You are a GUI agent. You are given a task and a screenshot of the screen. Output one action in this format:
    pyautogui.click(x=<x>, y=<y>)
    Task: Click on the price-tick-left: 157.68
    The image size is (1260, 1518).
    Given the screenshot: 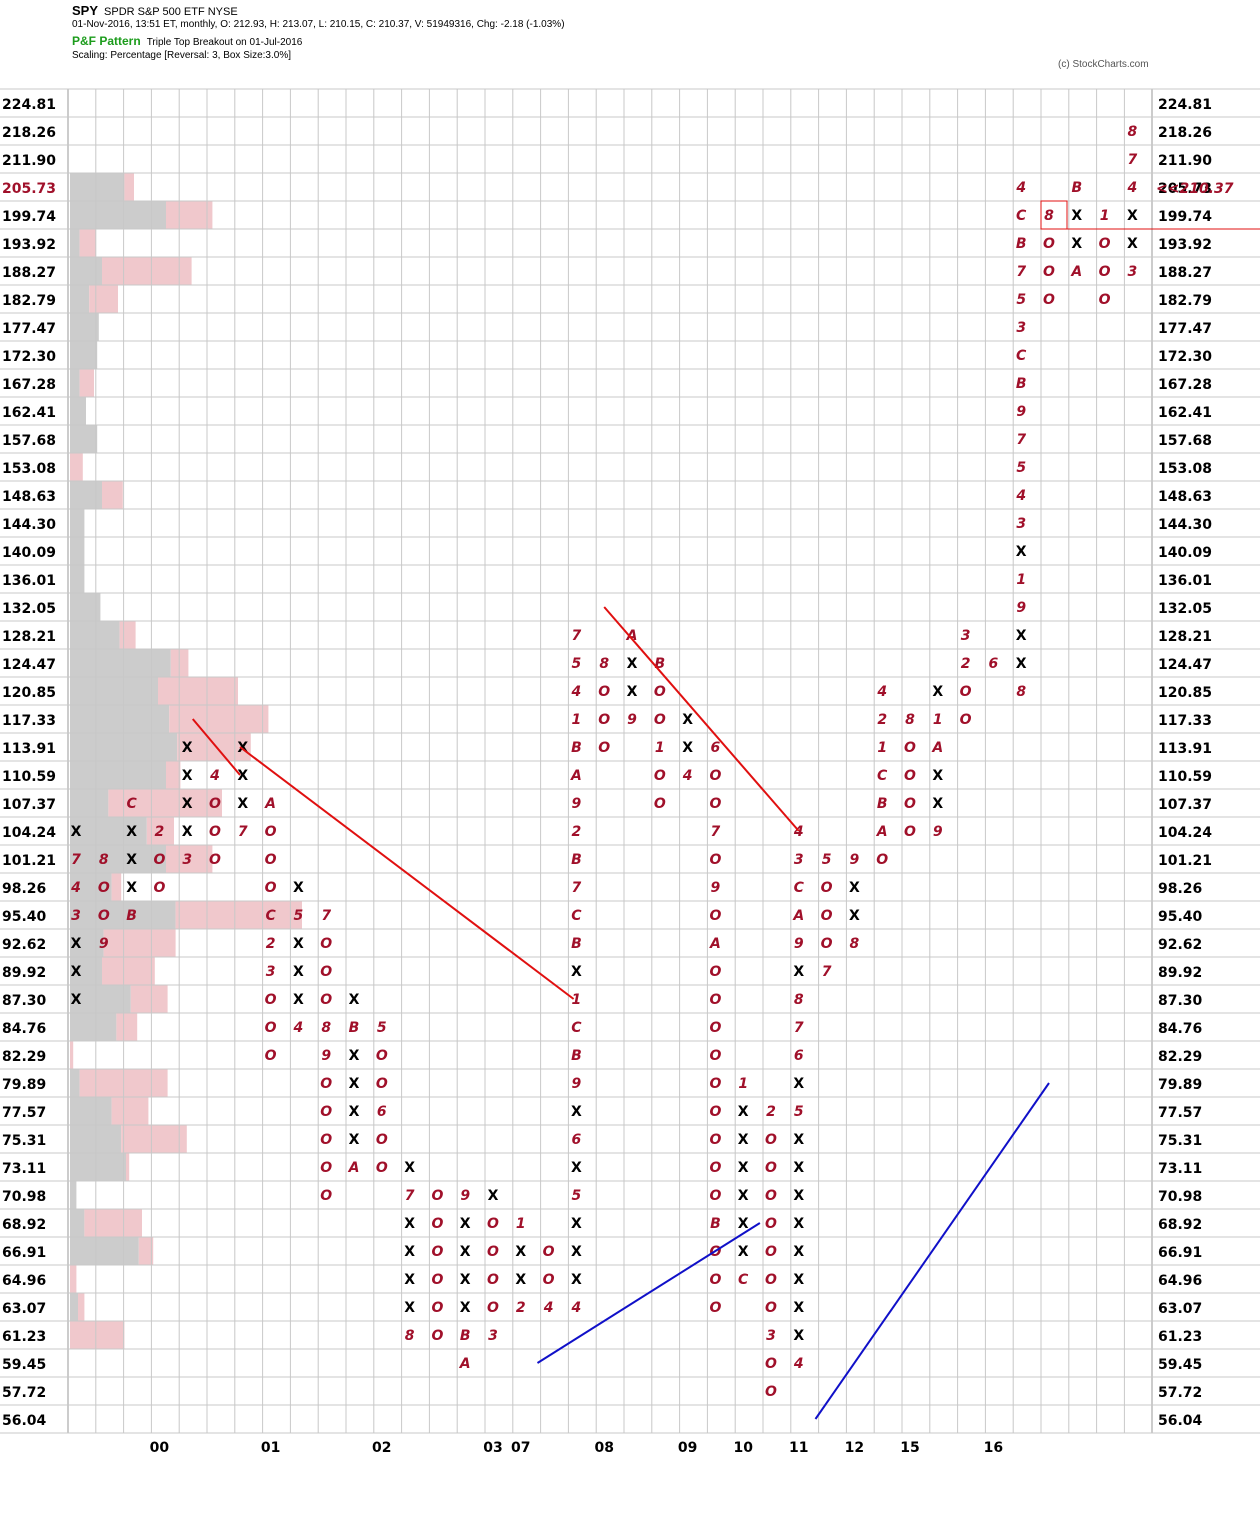 What is the action you would take?
    pyautogui.click(x=29, y=441)
    